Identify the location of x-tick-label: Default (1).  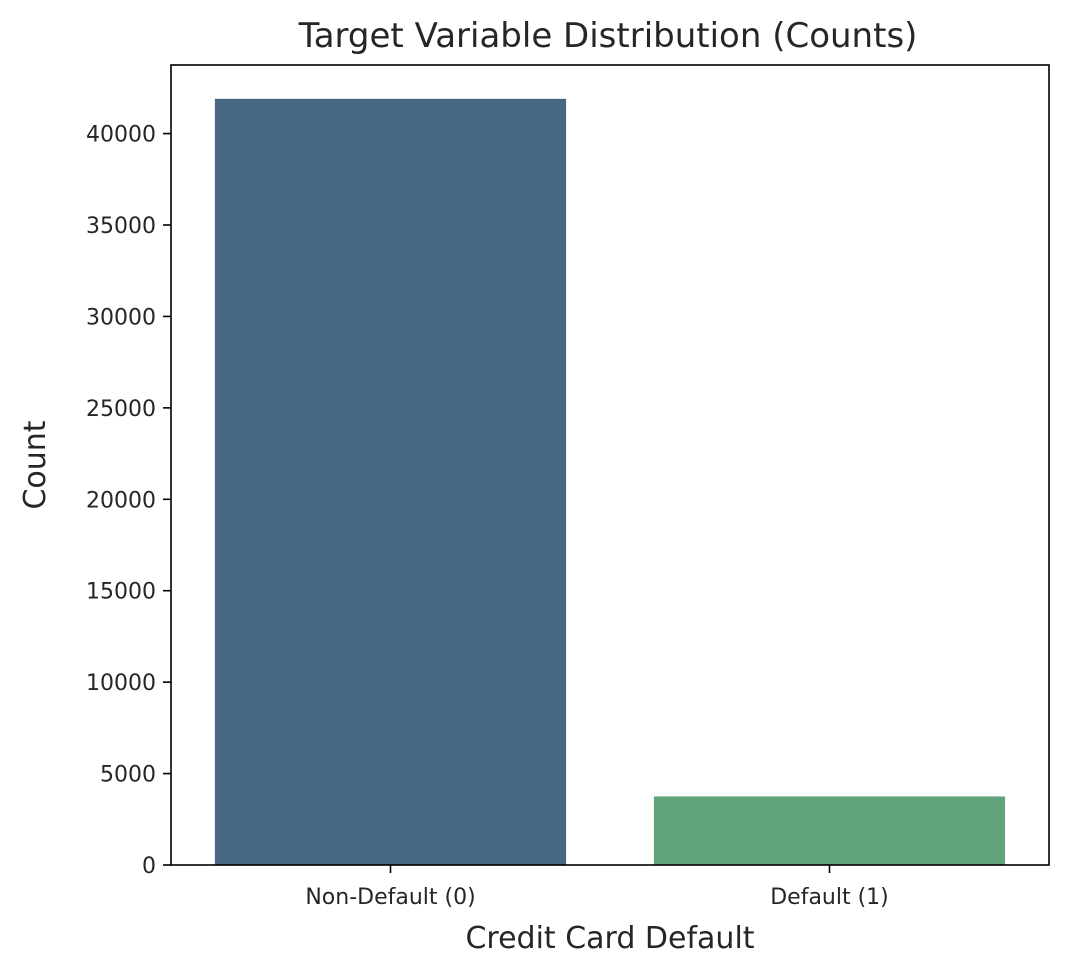
(829, 897).